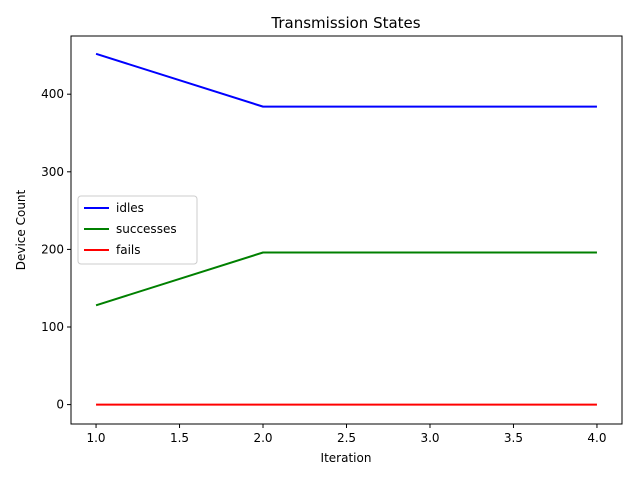 The height and width of the screenshot is (480, 640). Describe the element at coordinates (429, 438) in the screenshot. I see `x-tick-label: 3.0` at that location.